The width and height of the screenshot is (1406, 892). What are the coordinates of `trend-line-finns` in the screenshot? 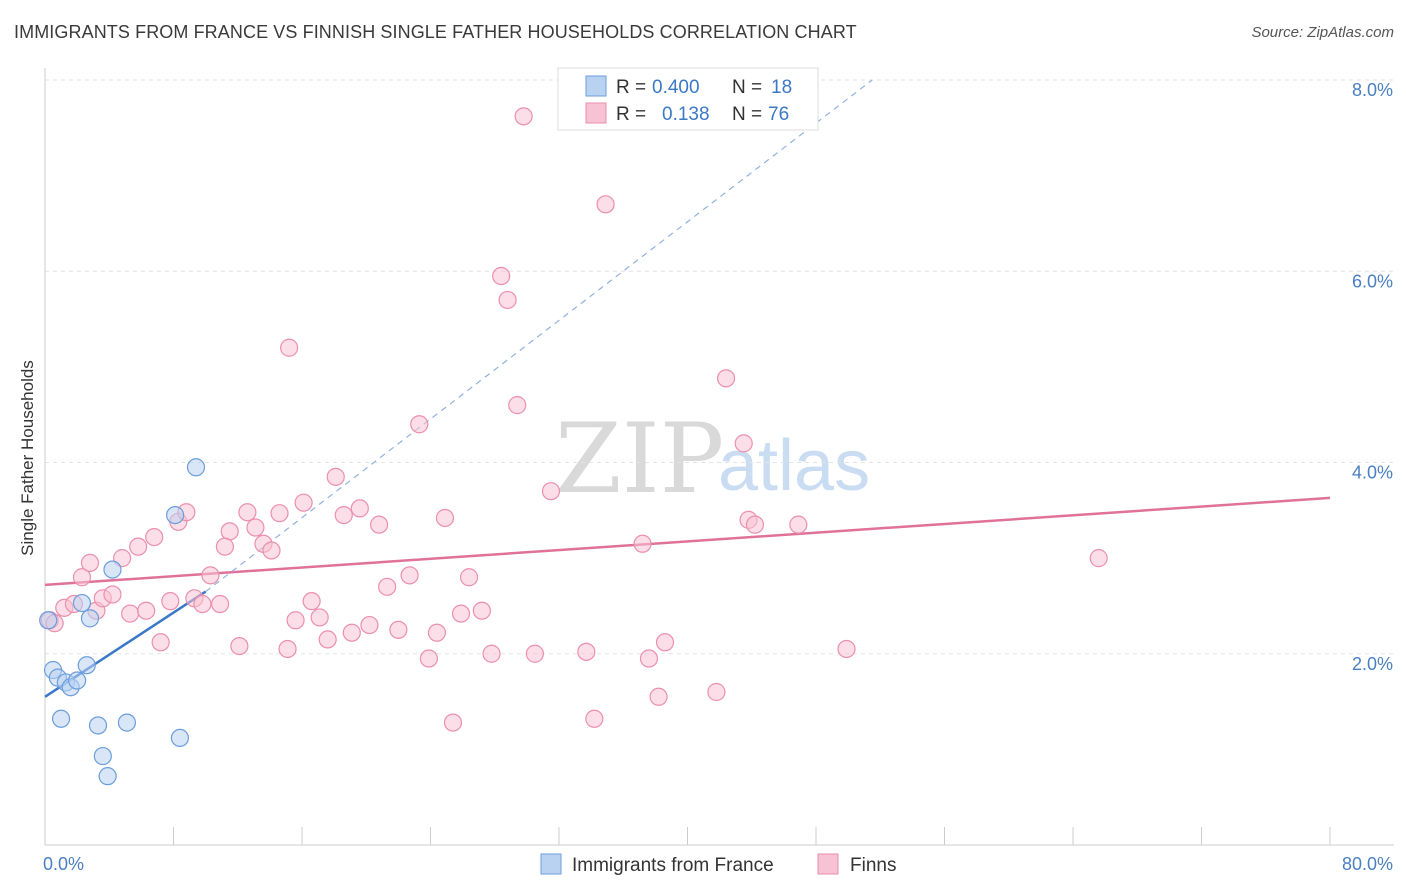 It's located at (687, 541).